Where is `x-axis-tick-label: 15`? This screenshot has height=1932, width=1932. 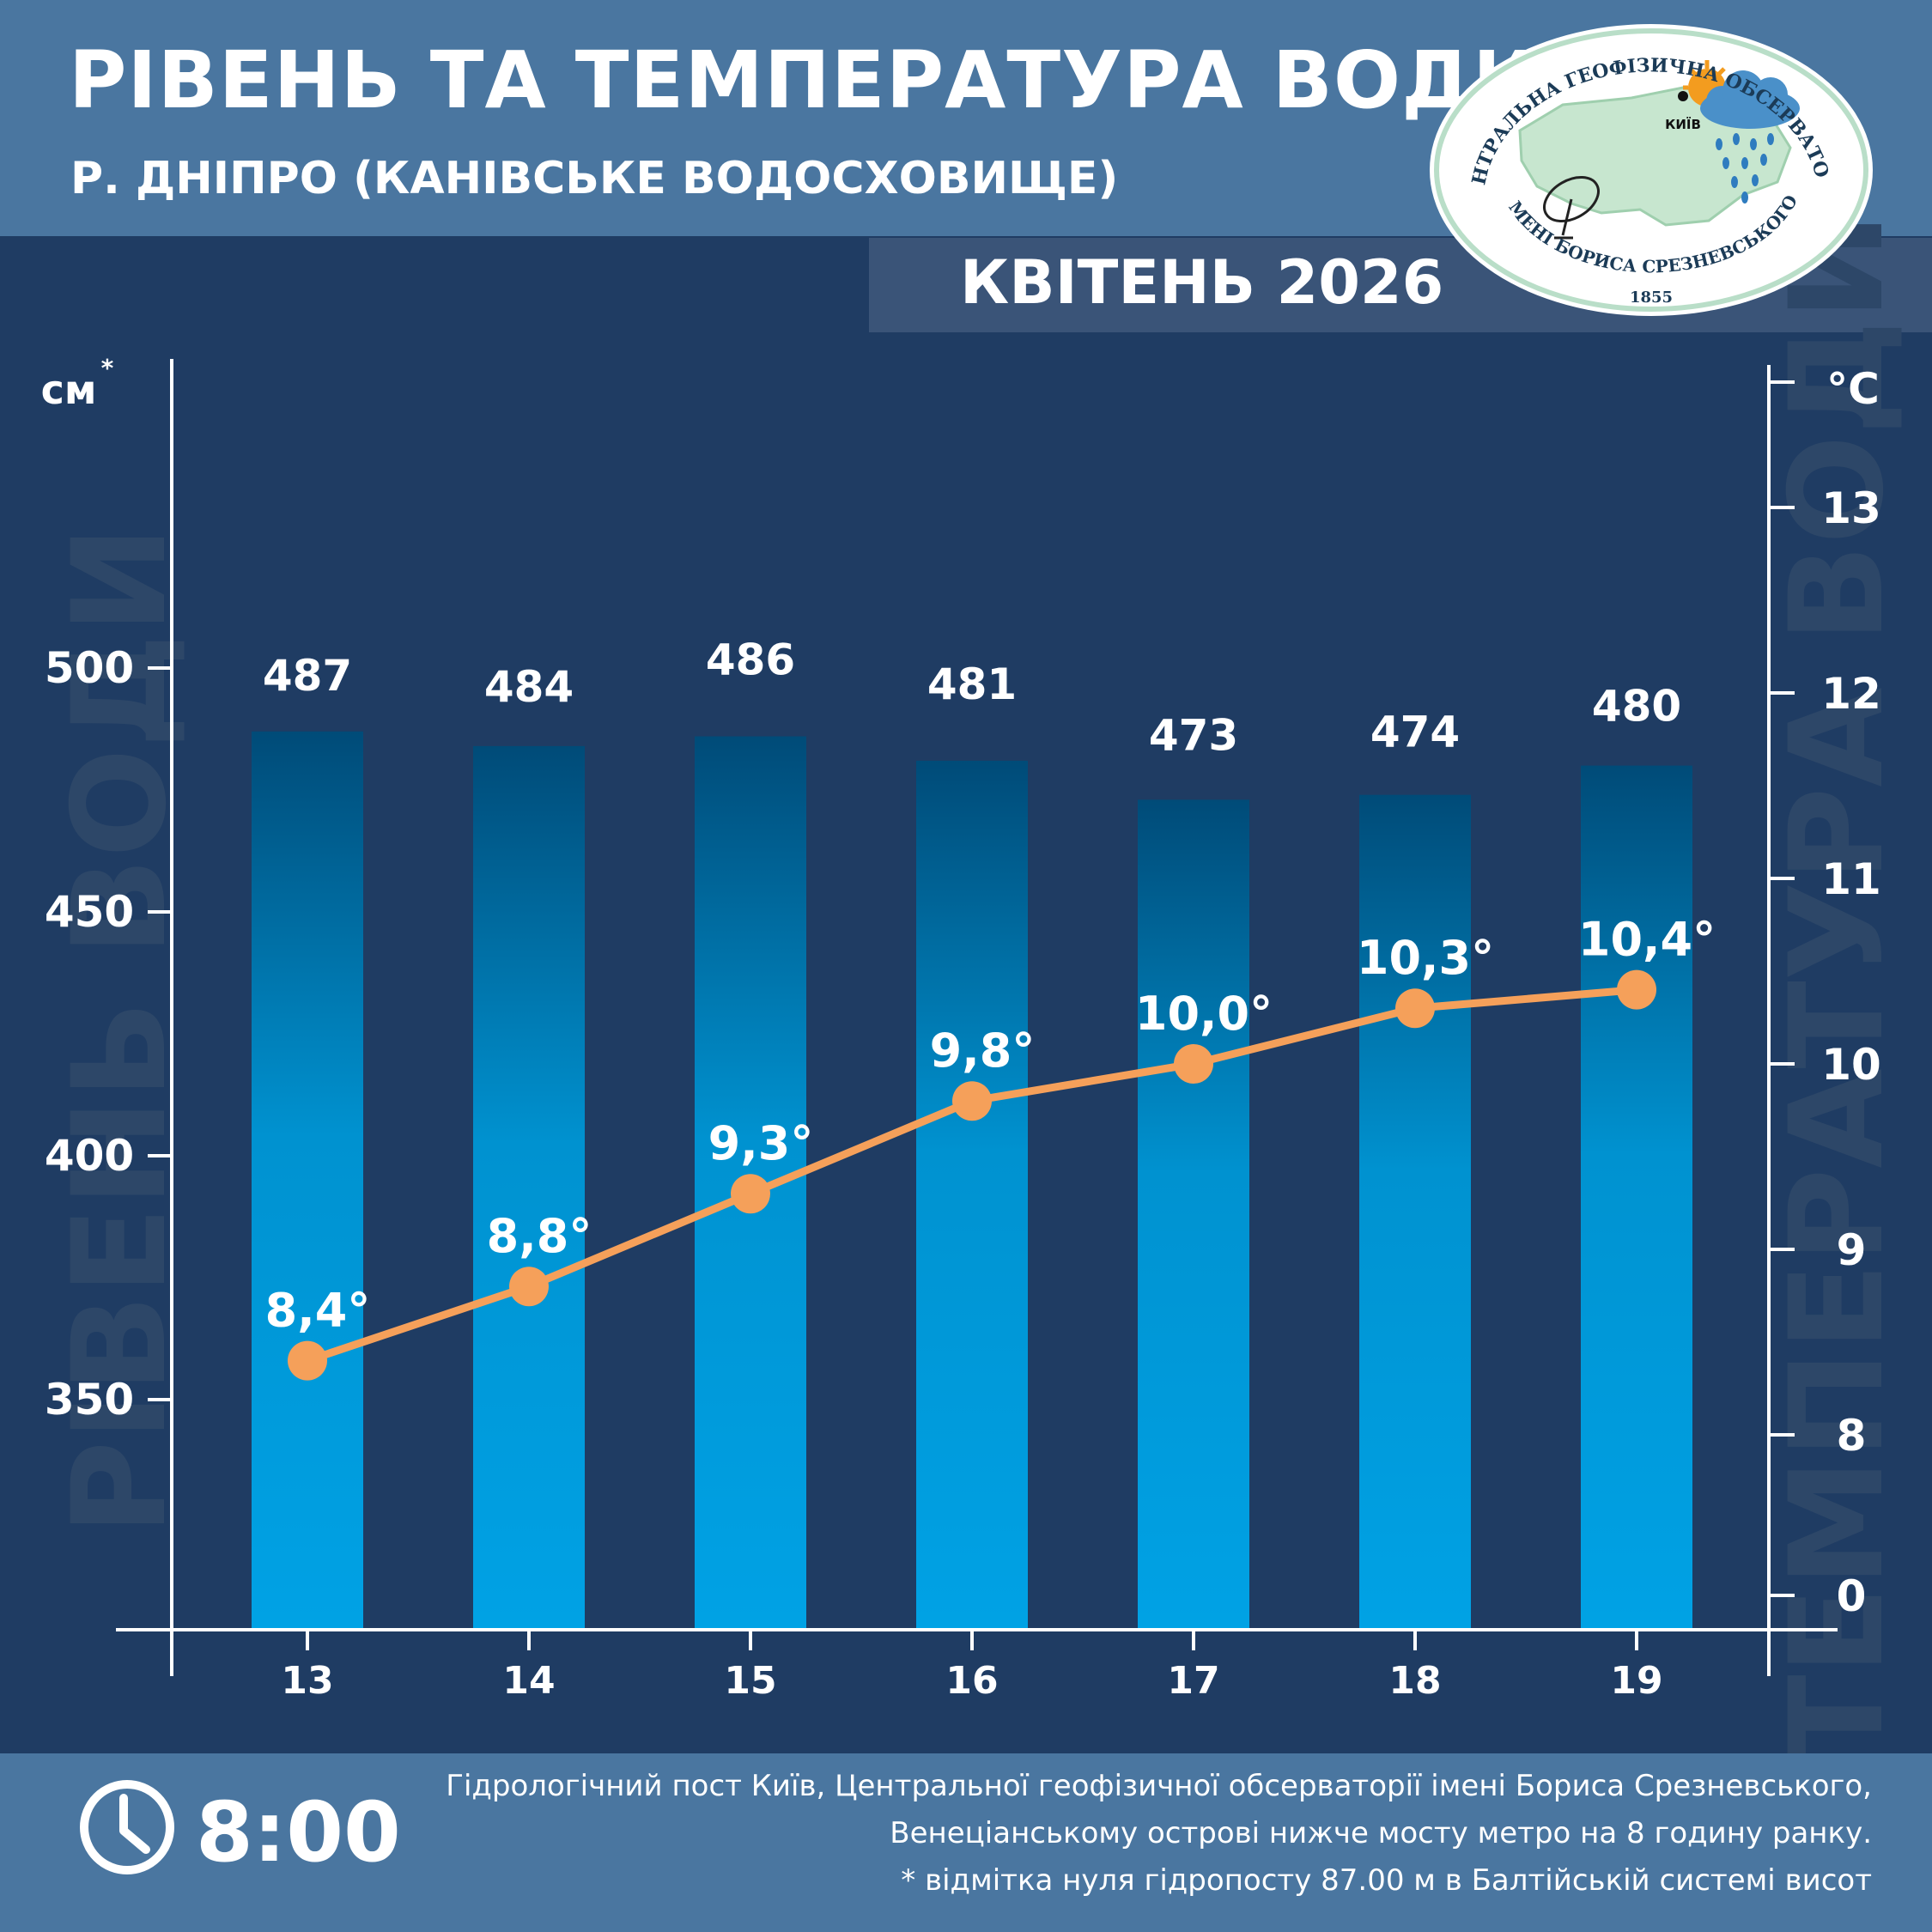 x-axis-tick-label: 15 is located at coordinates (750, 1681).